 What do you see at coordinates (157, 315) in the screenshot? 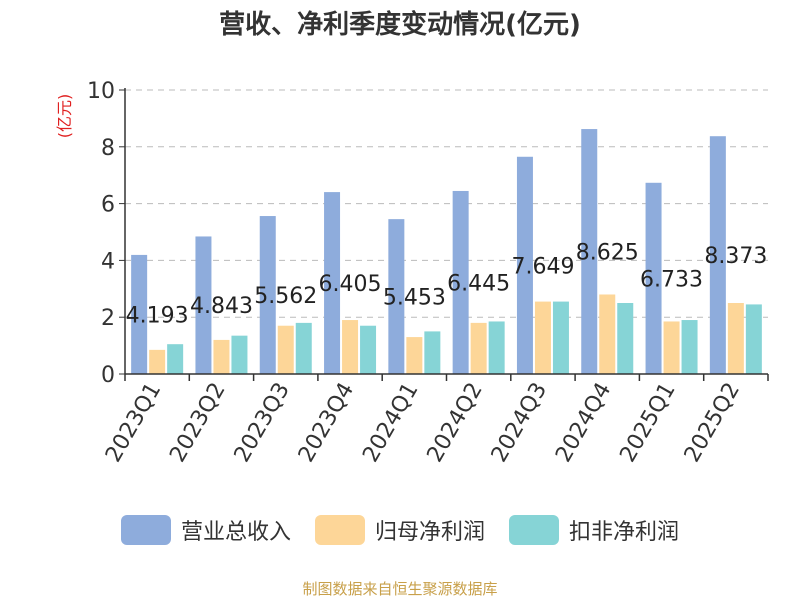
I see `bar-data-label: 4.193` at bounding box center [157, 315].